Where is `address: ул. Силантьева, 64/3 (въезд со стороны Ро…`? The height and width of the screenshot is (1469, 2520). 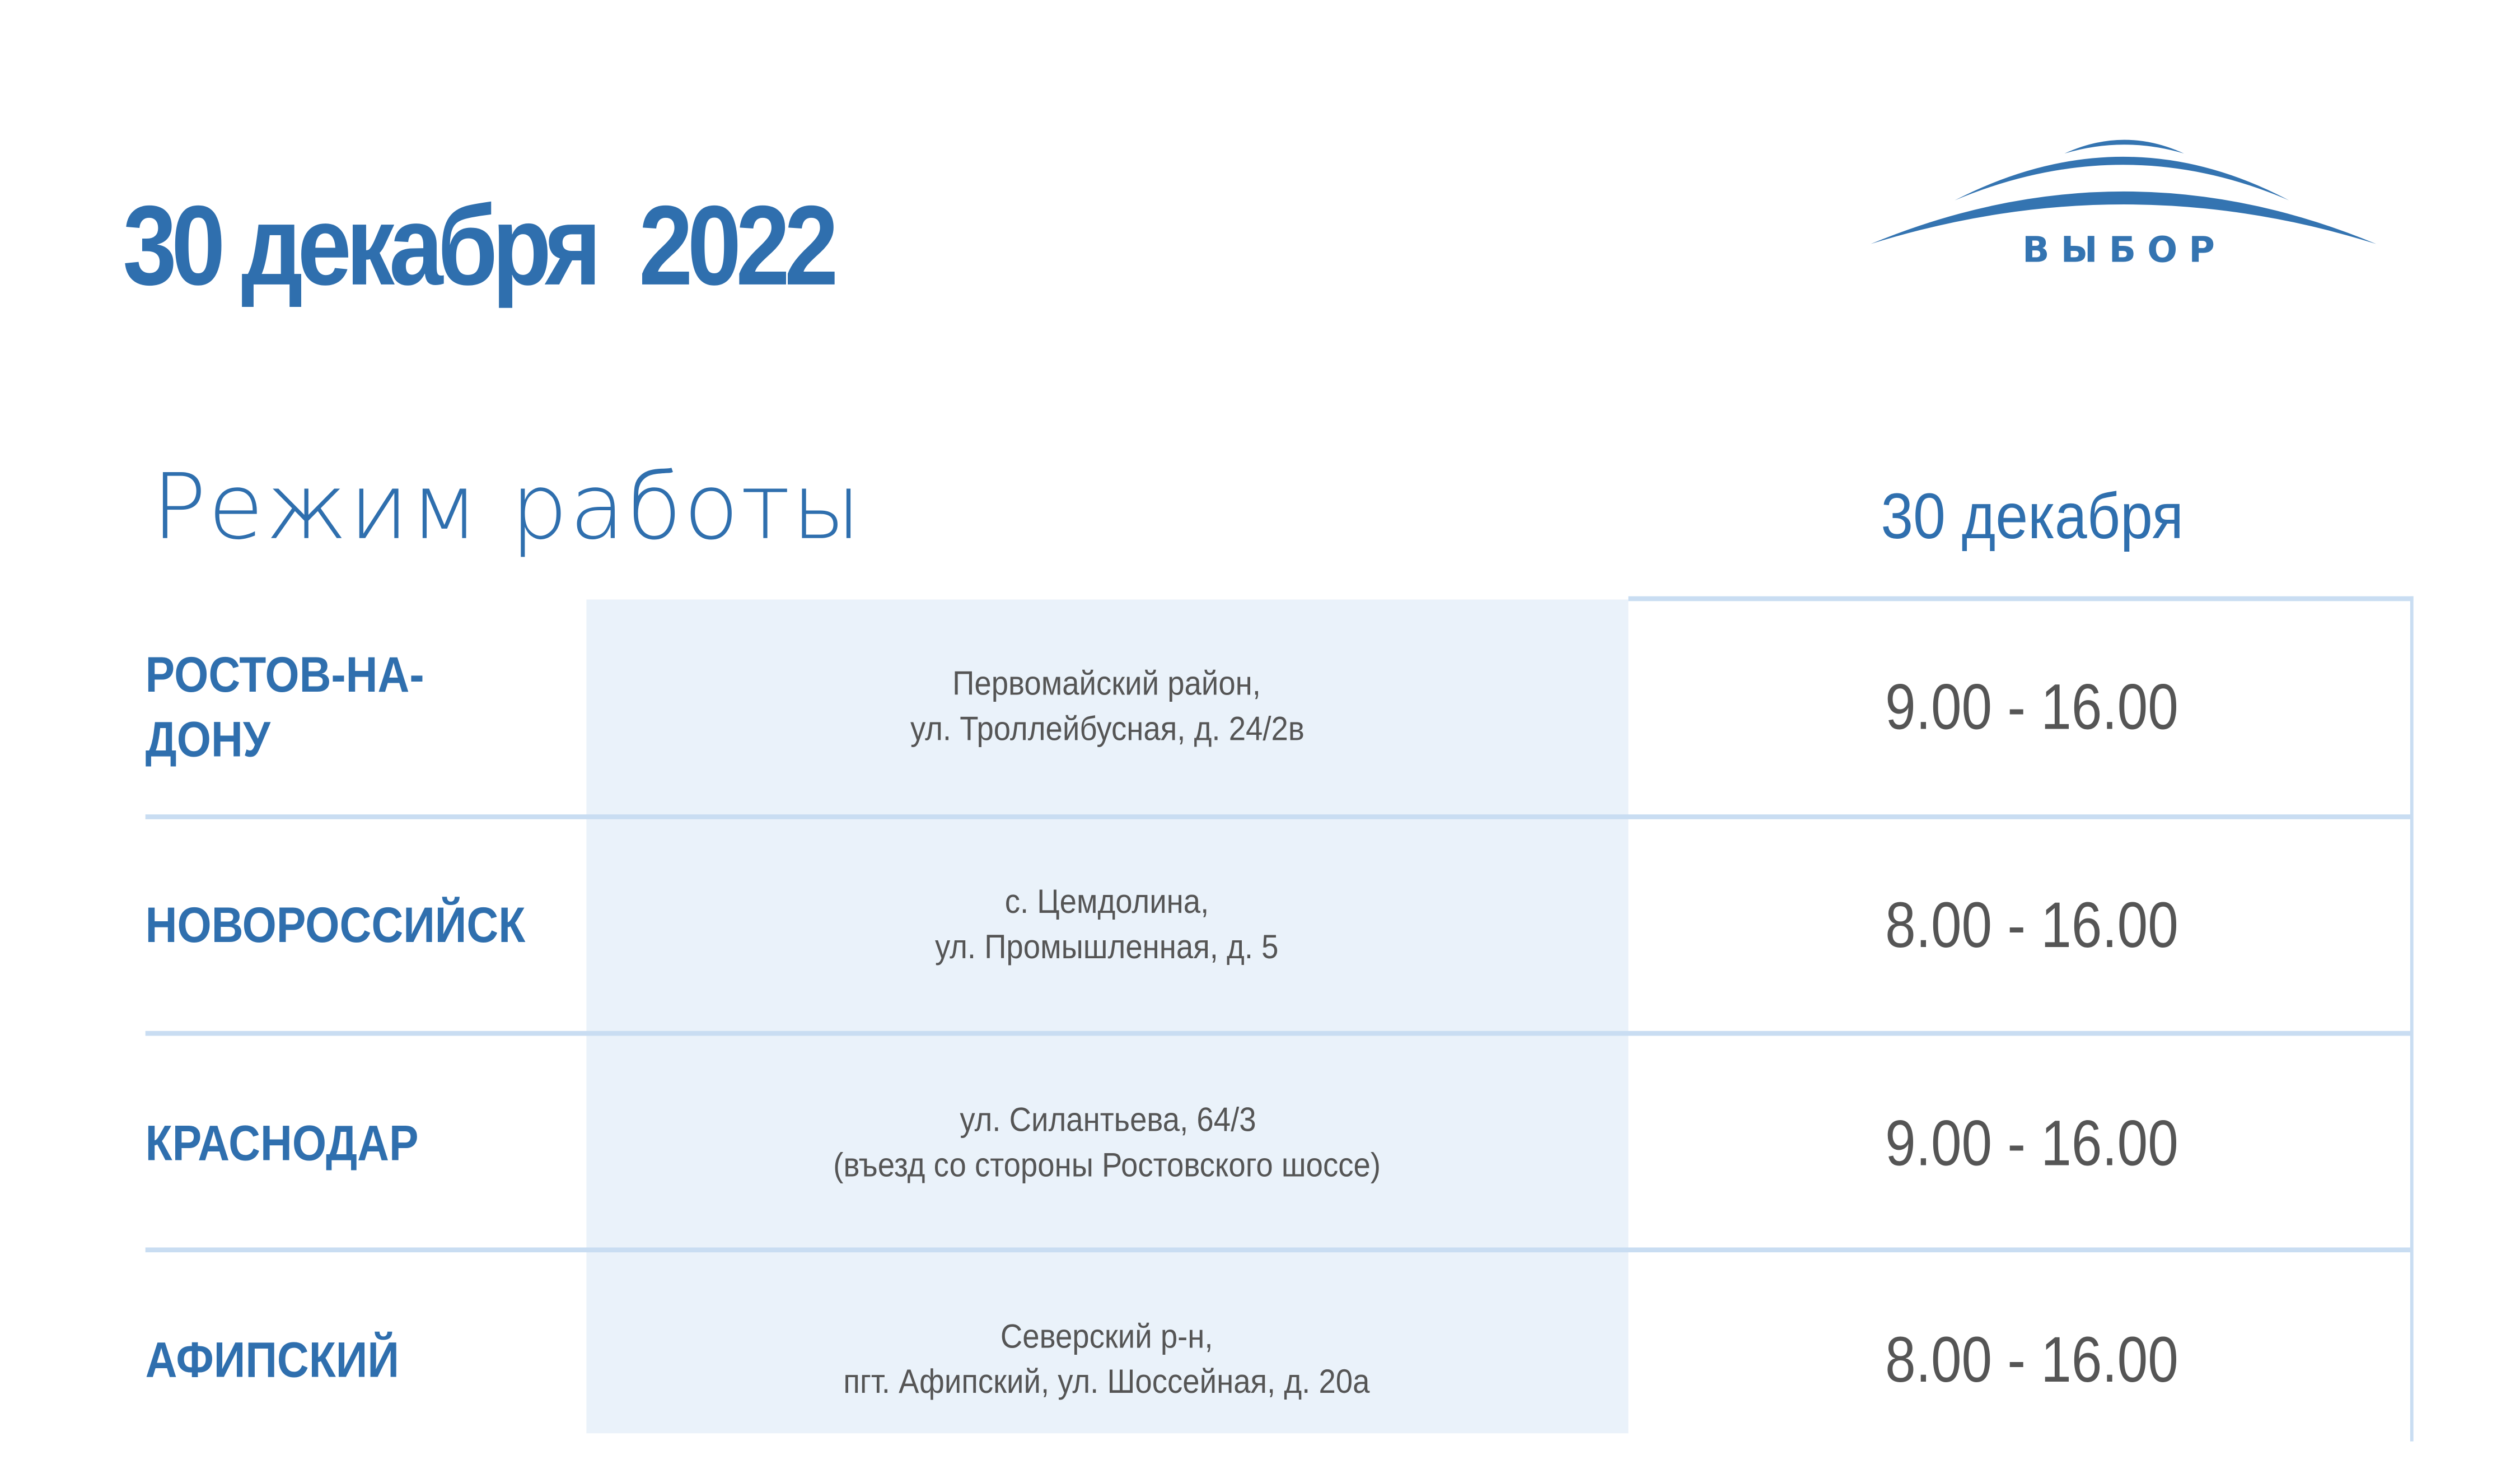
address: ул. Силантьева, 64/3 (въезд со стороны Ро… is located at coordinates (1107, 1143).